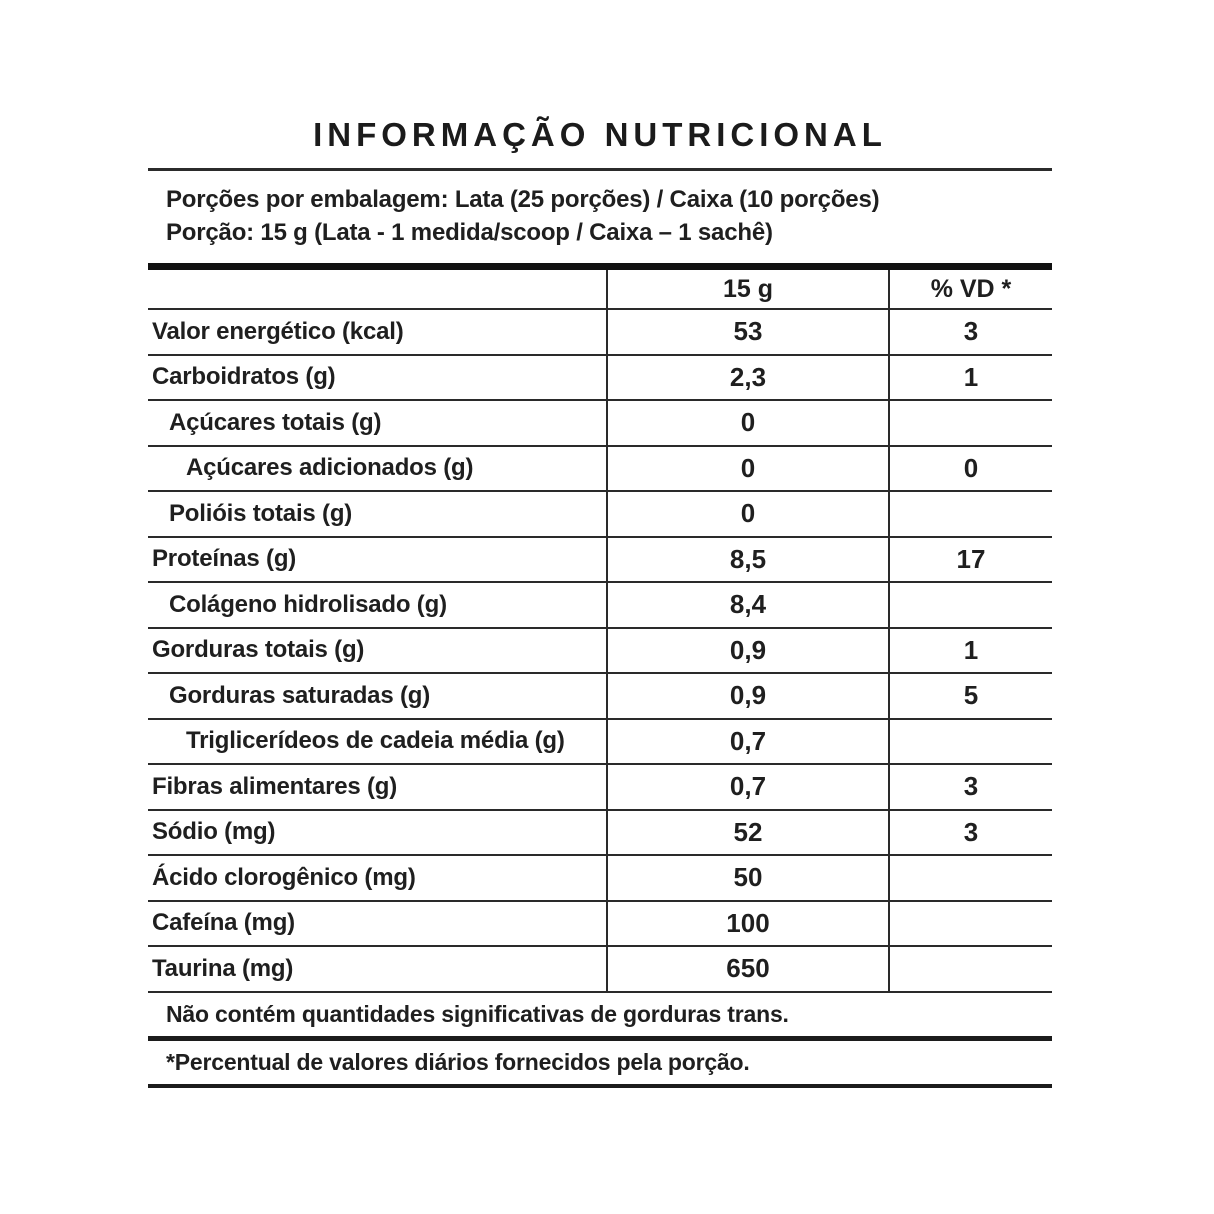  What do you see at coordinates (747, 878) in the screenshot?
I see `row-value-15g: 50` at bounding box center [747, 878].